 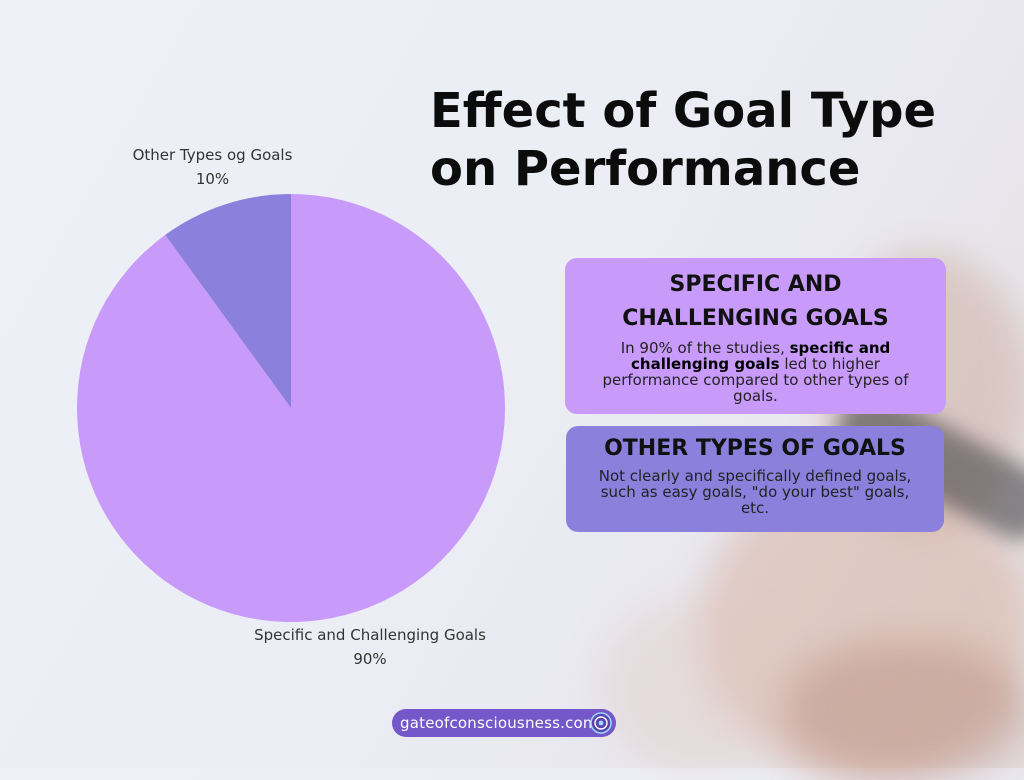 What do you see at coordinates (212, 179) in the screenshot?
I see `slice-value-other: 10%` at bounding box center [212, 179].